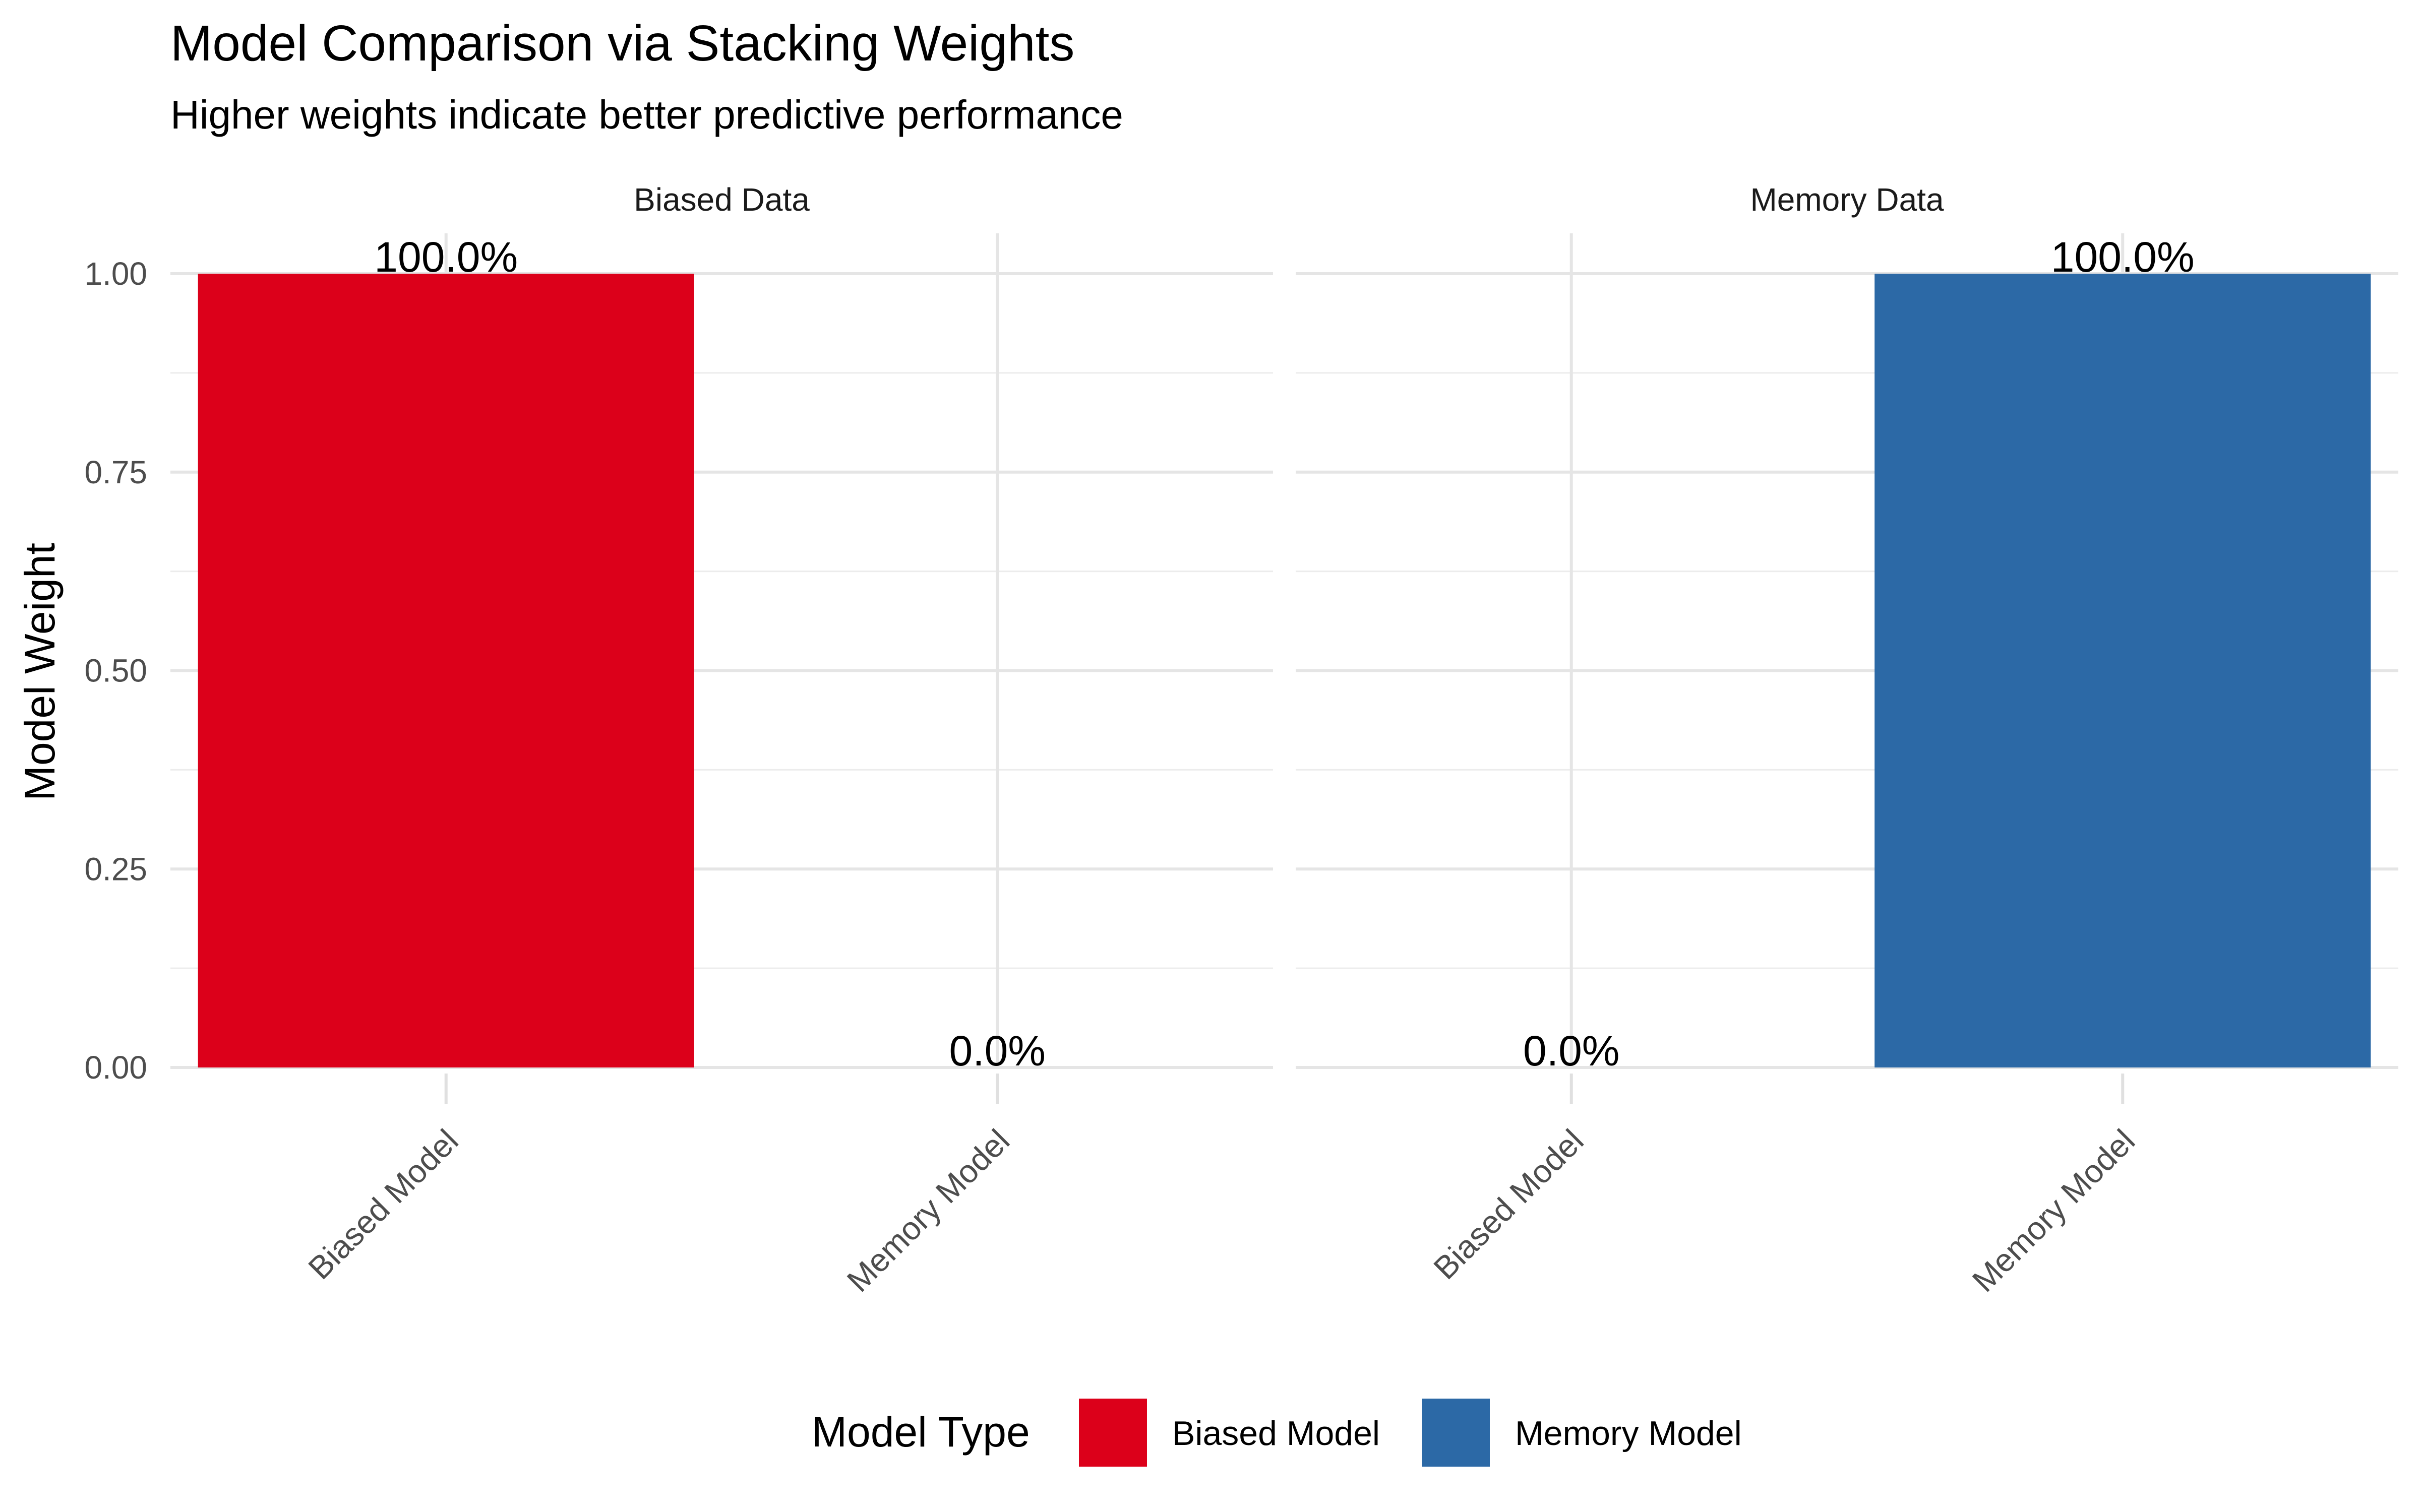 The image size is (2420, 1512). What do you see at coordinates (921, 1432) in the screenshot?
I see `legend-title: Model Type` at bounding box center [921, 1432].